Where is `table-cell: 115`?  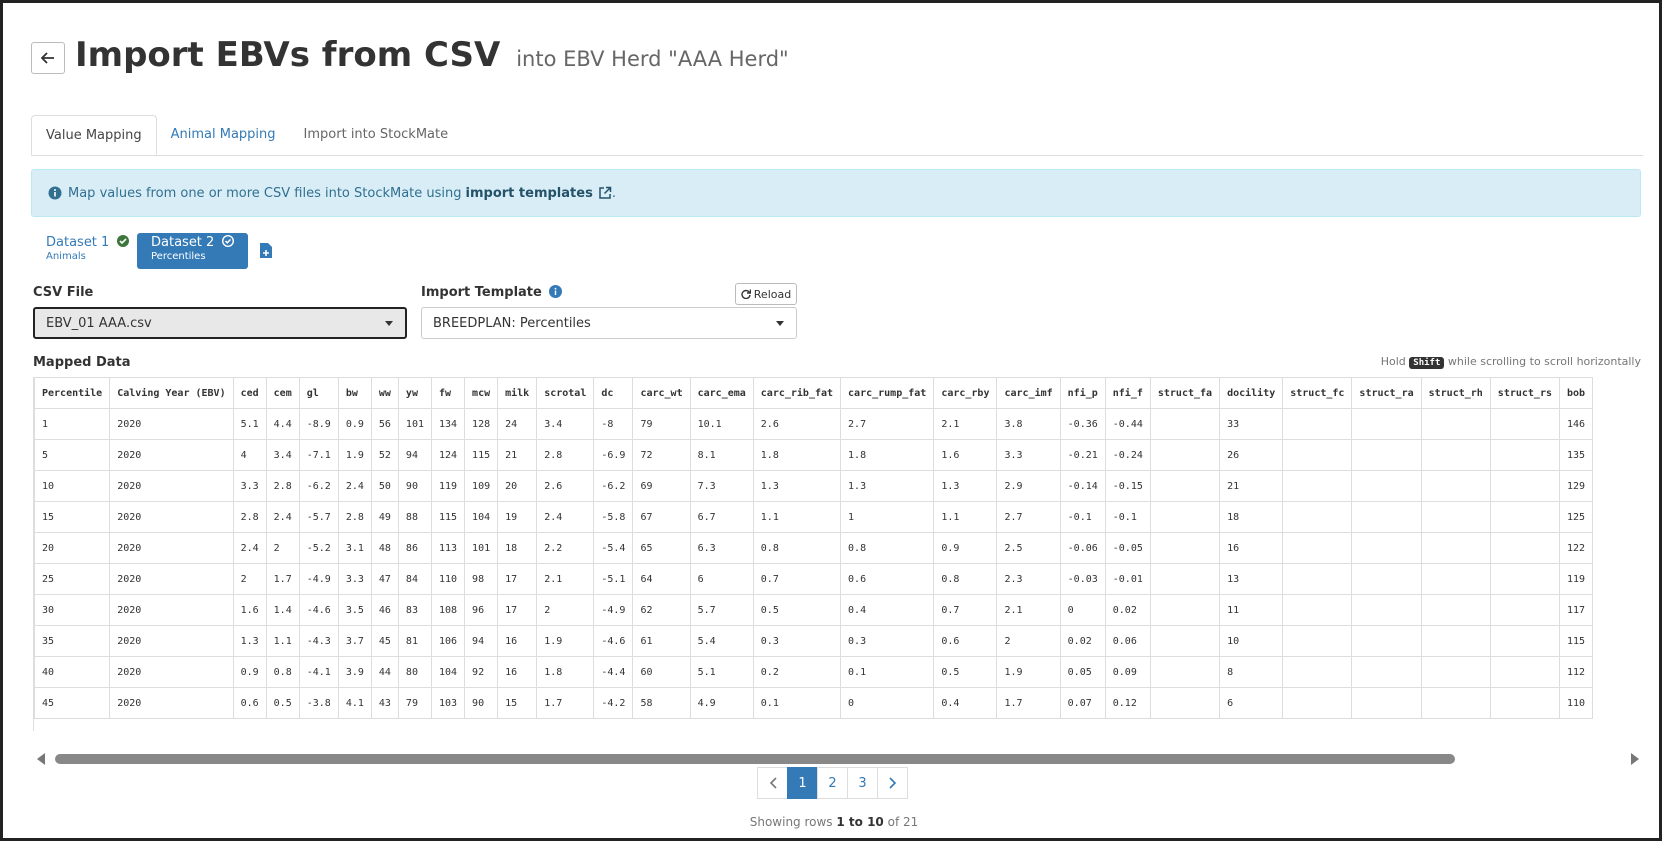 table-cell: 115 is located at coordinates (448, 517).